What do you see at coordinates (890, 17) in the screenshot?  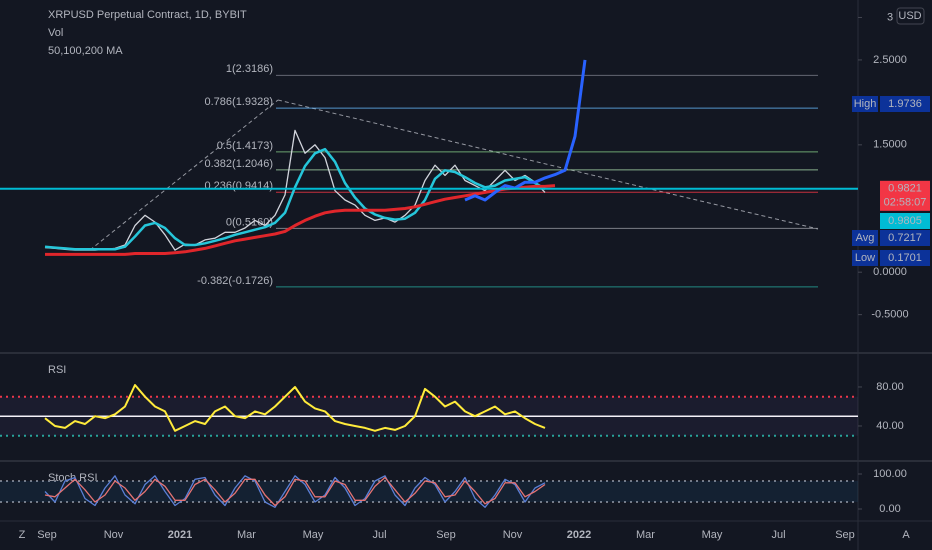 I see `y-tick-label: 3` at bounding box center [890, 17].